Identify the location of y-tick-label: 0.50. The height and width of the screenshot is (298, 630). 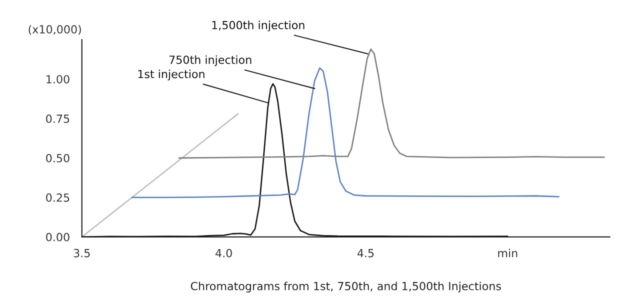
(58, 158).